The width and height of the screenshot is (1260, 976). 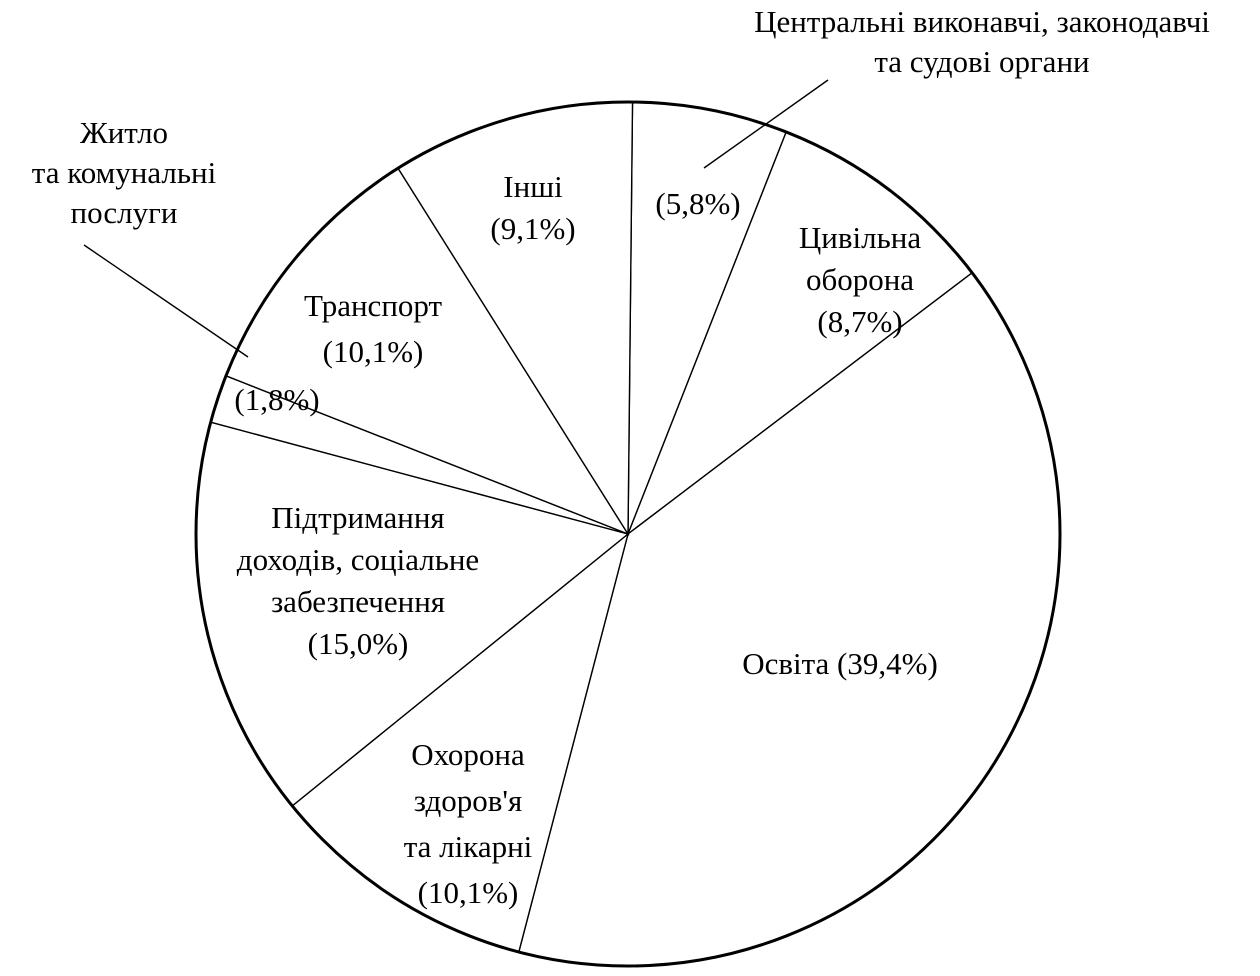 I want to click on slice-label: (1,8%), so click(x=276, y=399).